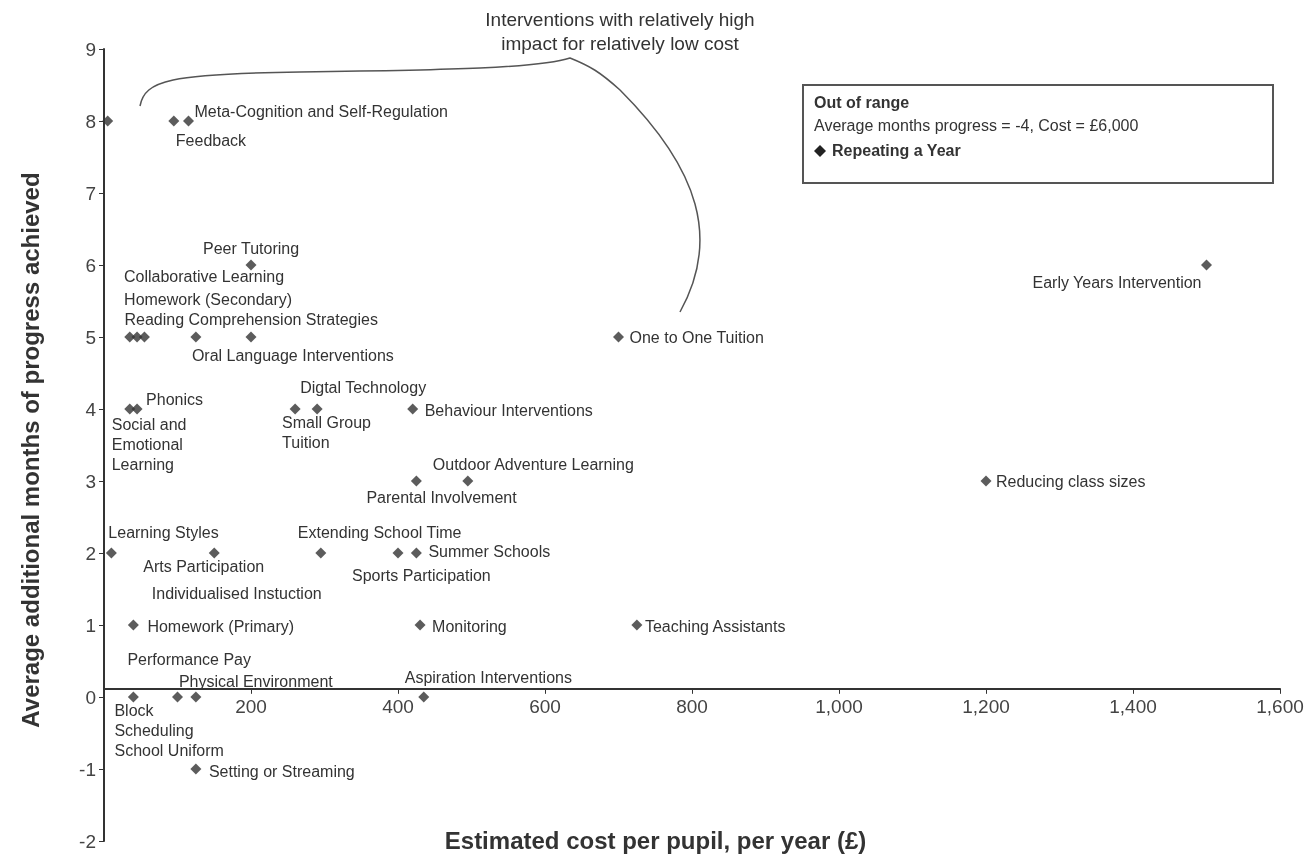 The width and height of the screenshot is (1311, 858). What do you see at coordinates (90, 121) in the screenshot?
I see `y-tick-label: 8` at bounding box center [90, 121].